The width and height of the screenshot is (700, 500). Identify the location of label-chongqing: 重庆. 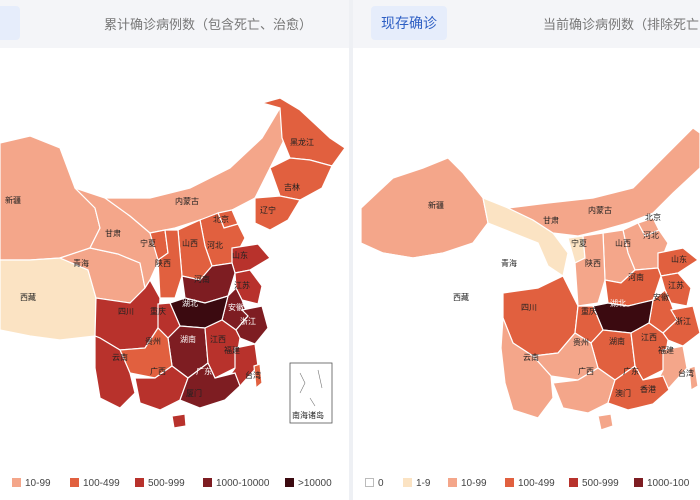
(589, 311).